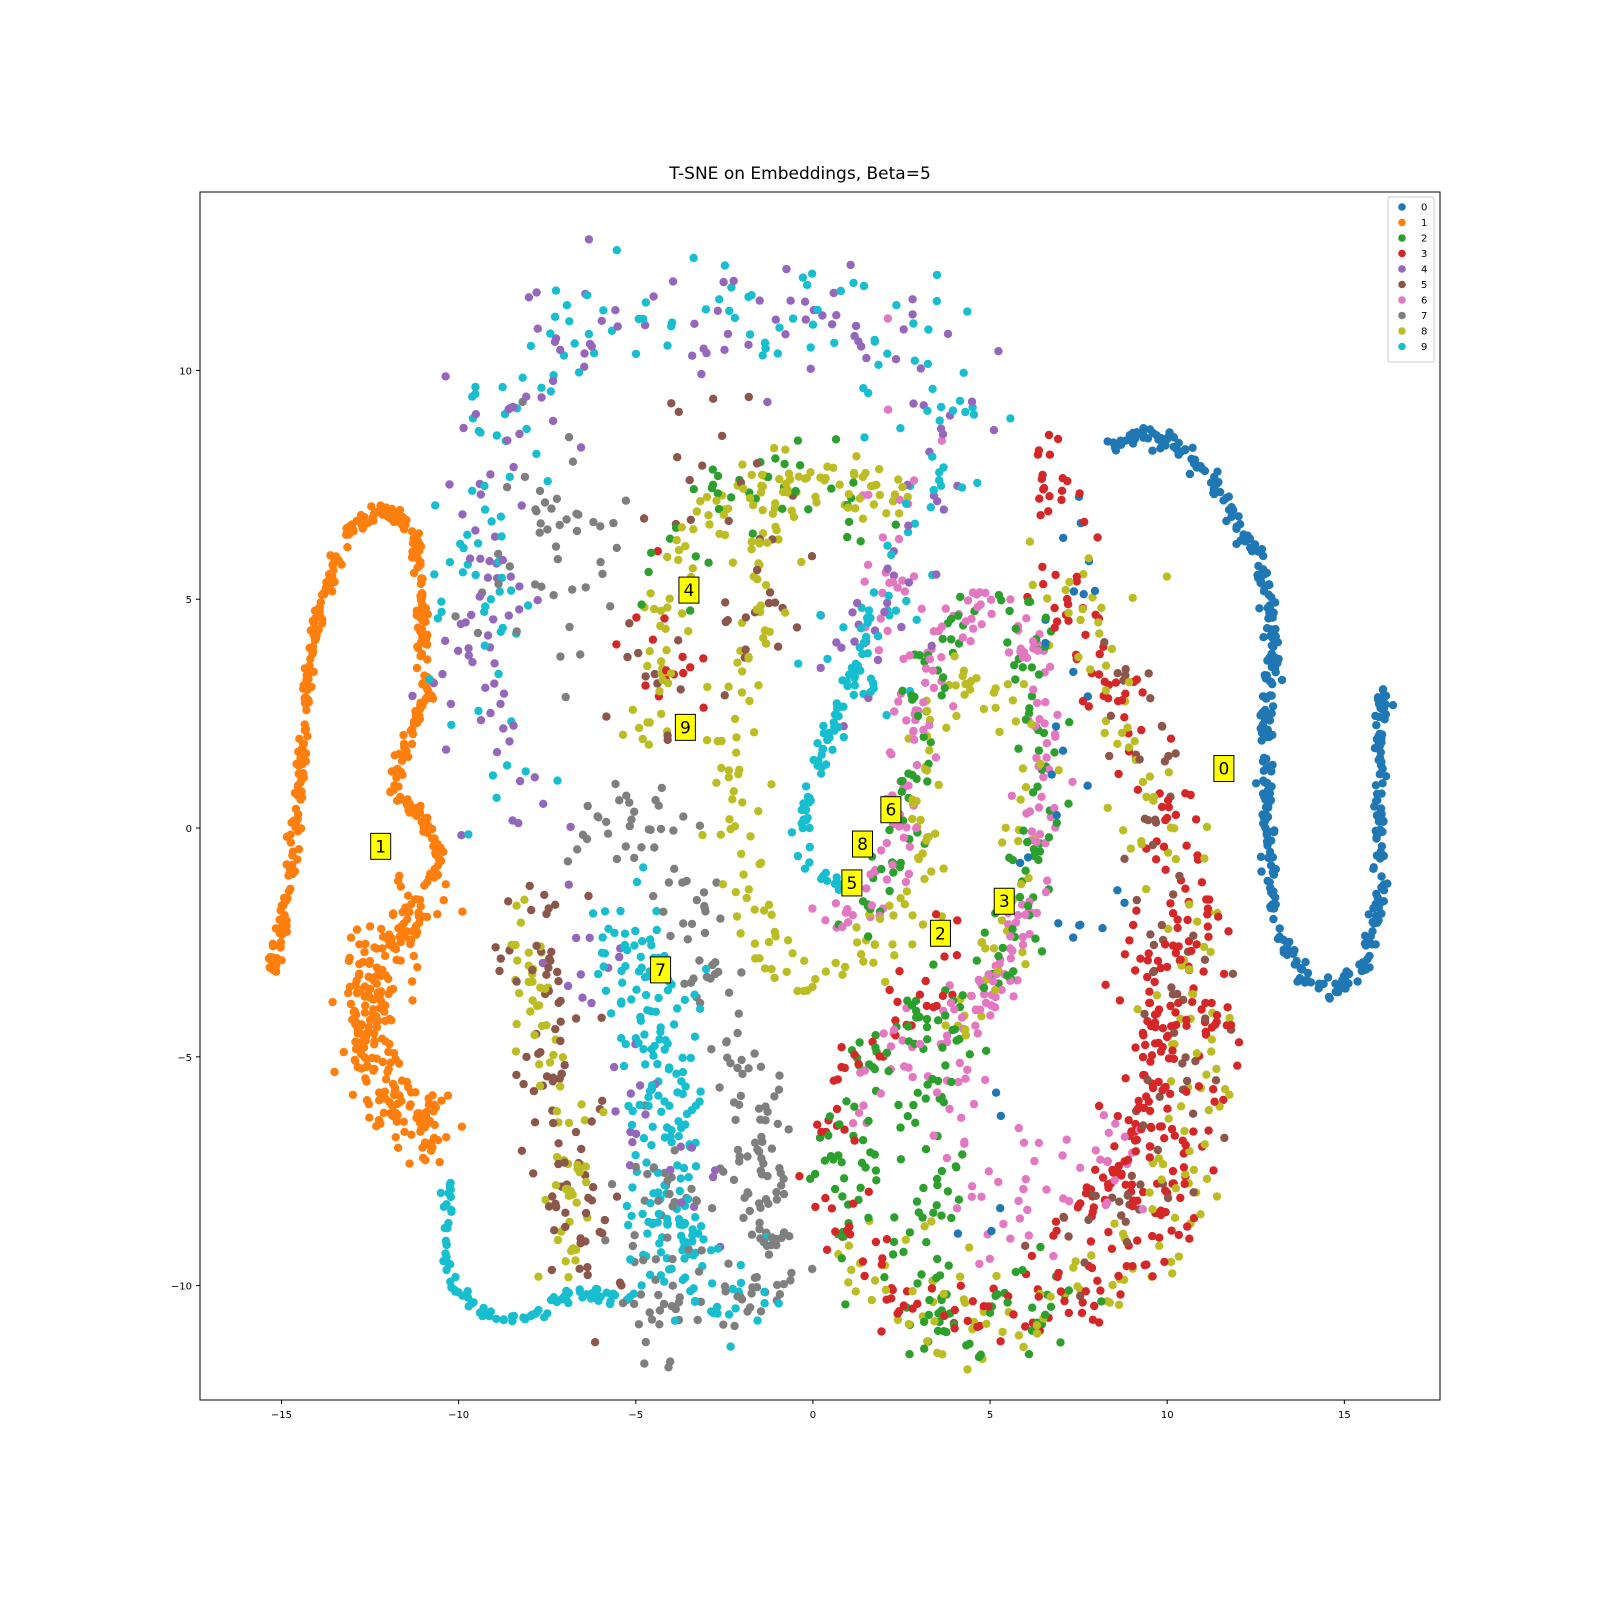 This screenshot has width=1600, height=1600. I want to click on x-tick-label: −15, so click(281, 1415).